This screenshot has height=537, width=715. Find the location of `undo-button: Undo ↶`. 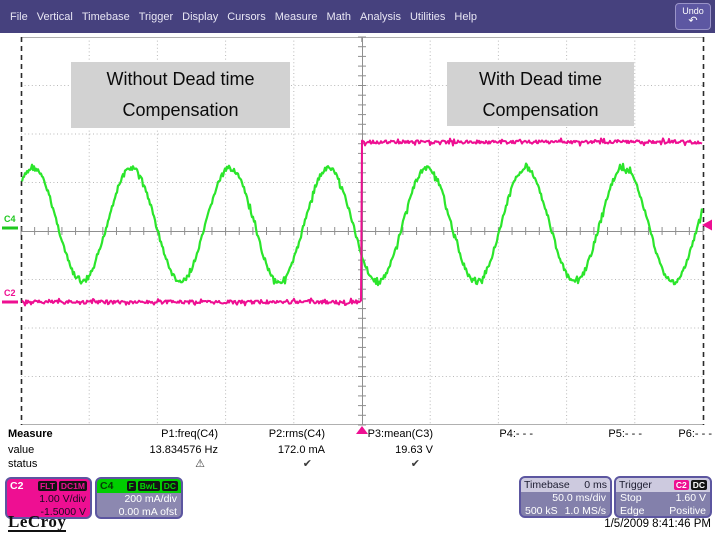

undo-button: Undo ↶ is located at coordinates (693, 16).